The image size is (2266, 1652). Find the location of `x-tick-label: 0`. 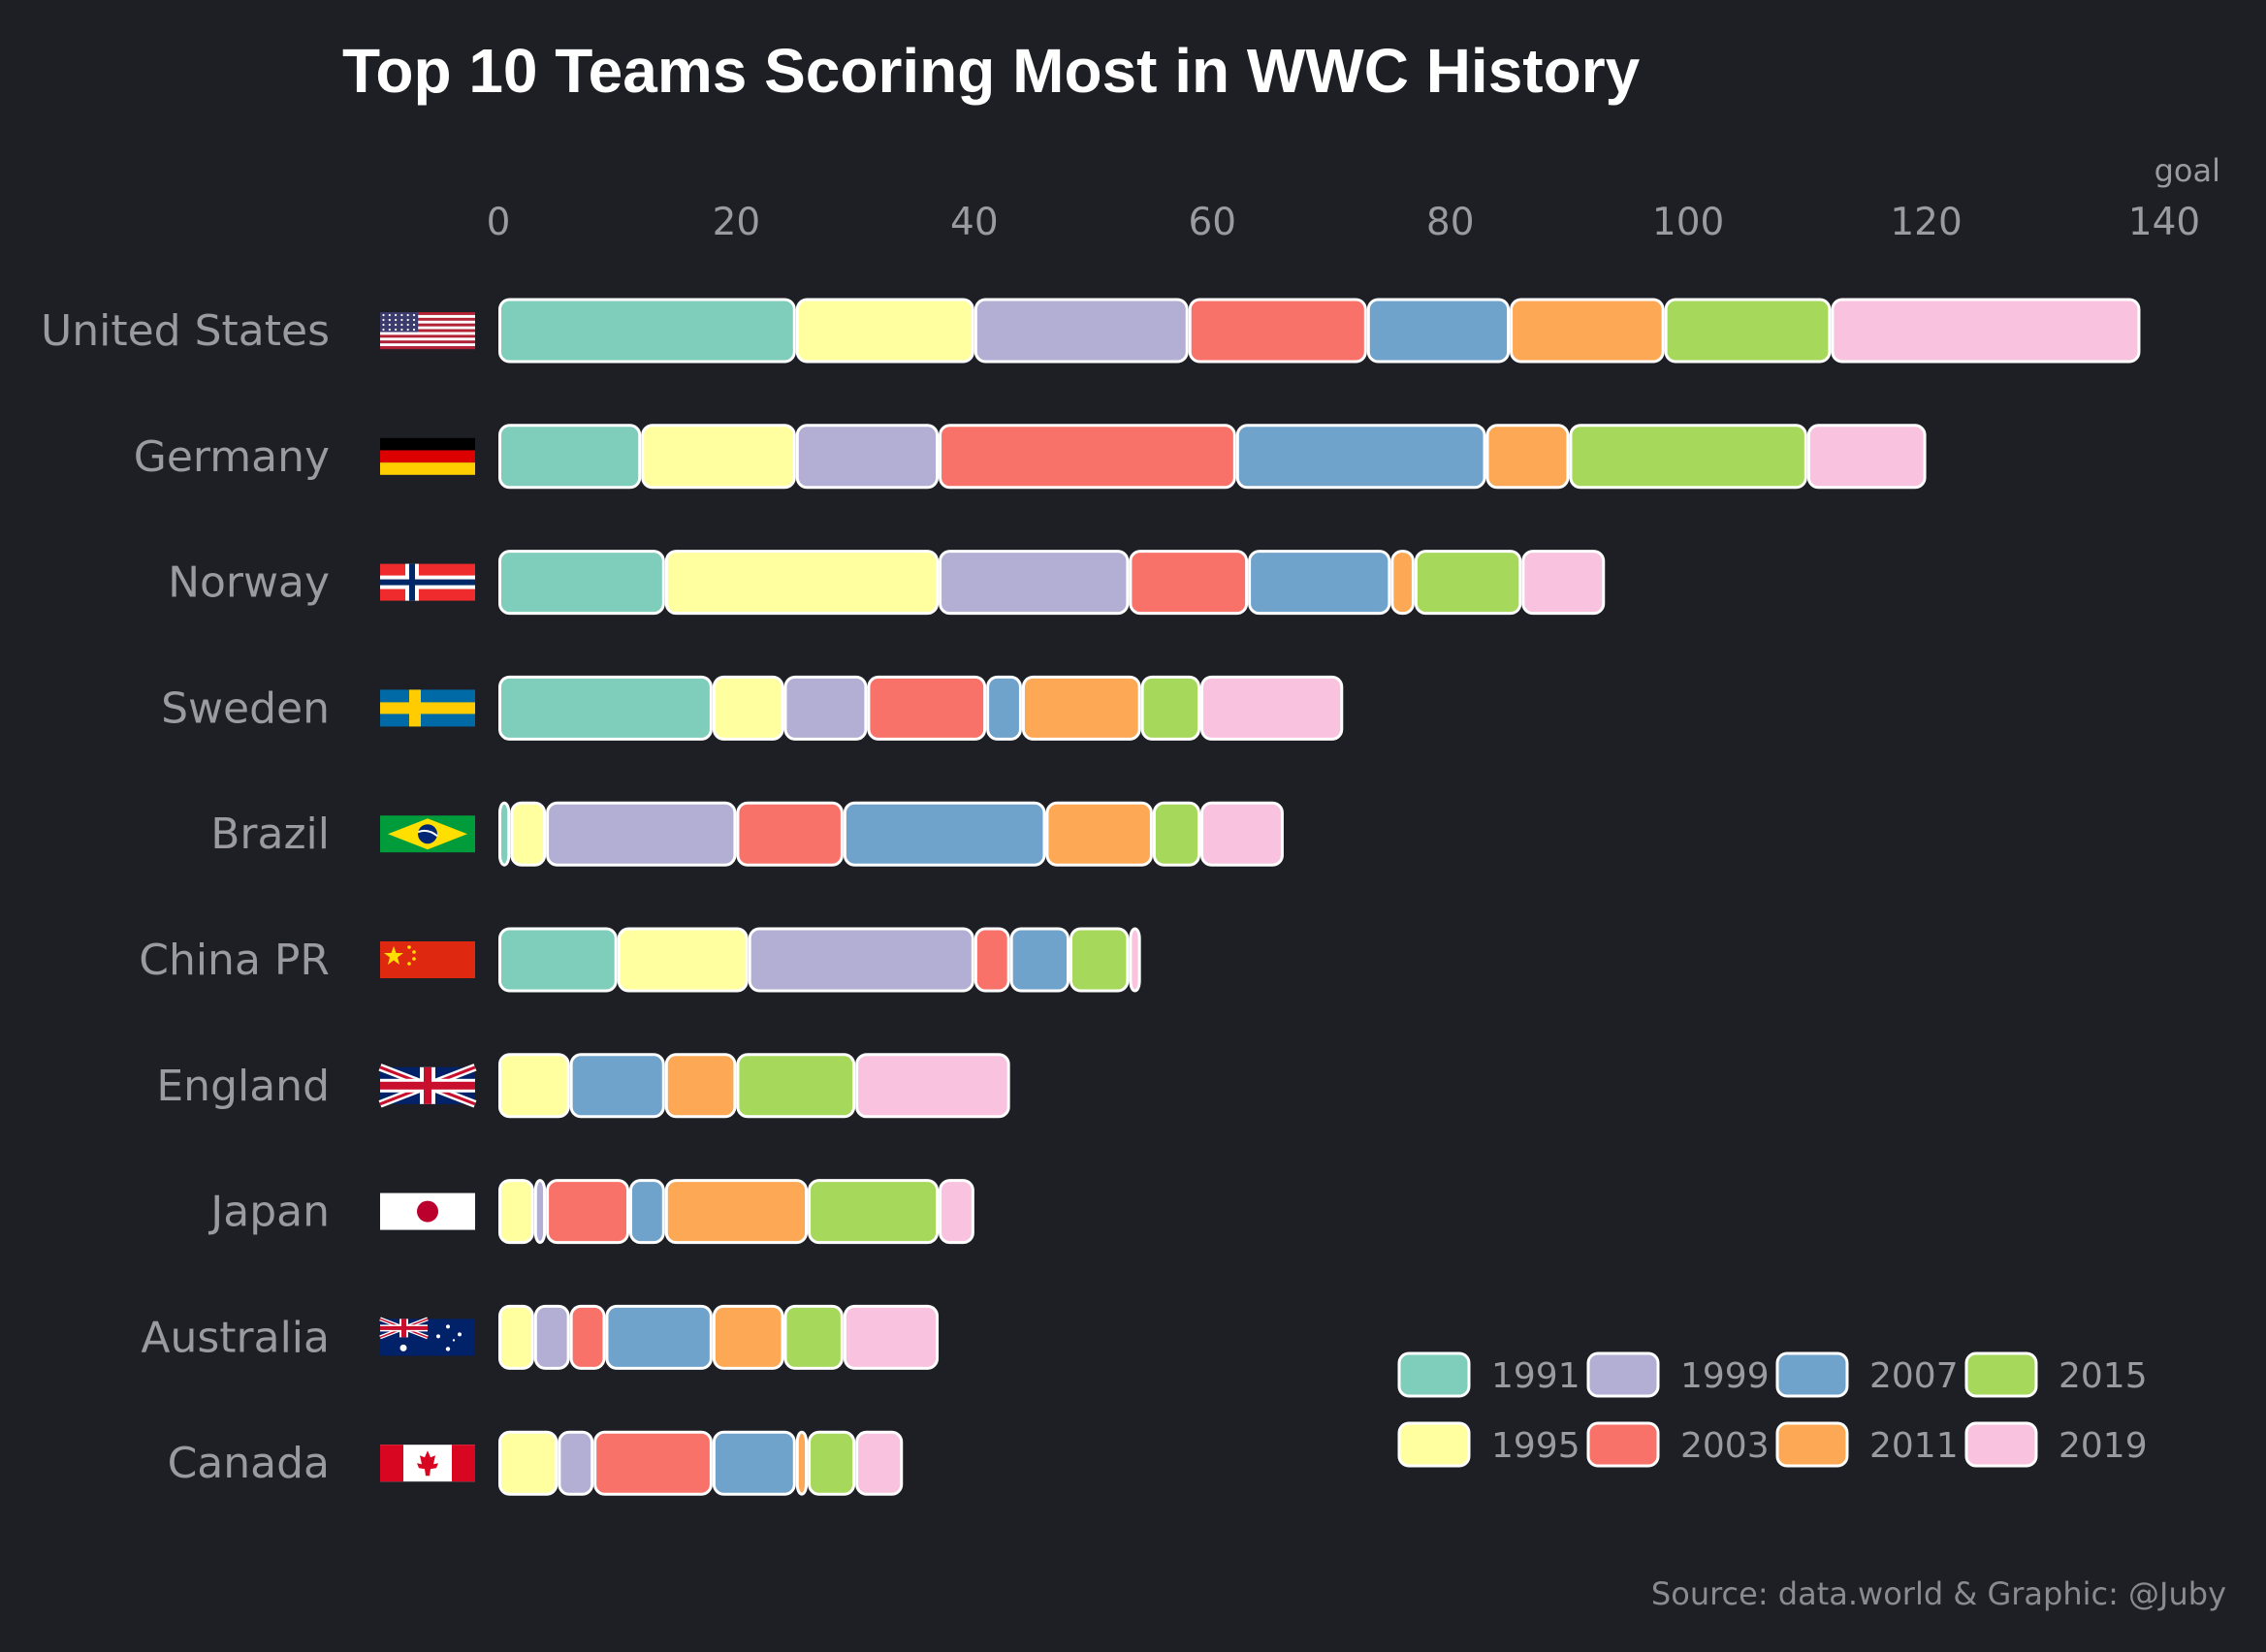

x-tick-label: 0 is located at coordinates (499, 223).